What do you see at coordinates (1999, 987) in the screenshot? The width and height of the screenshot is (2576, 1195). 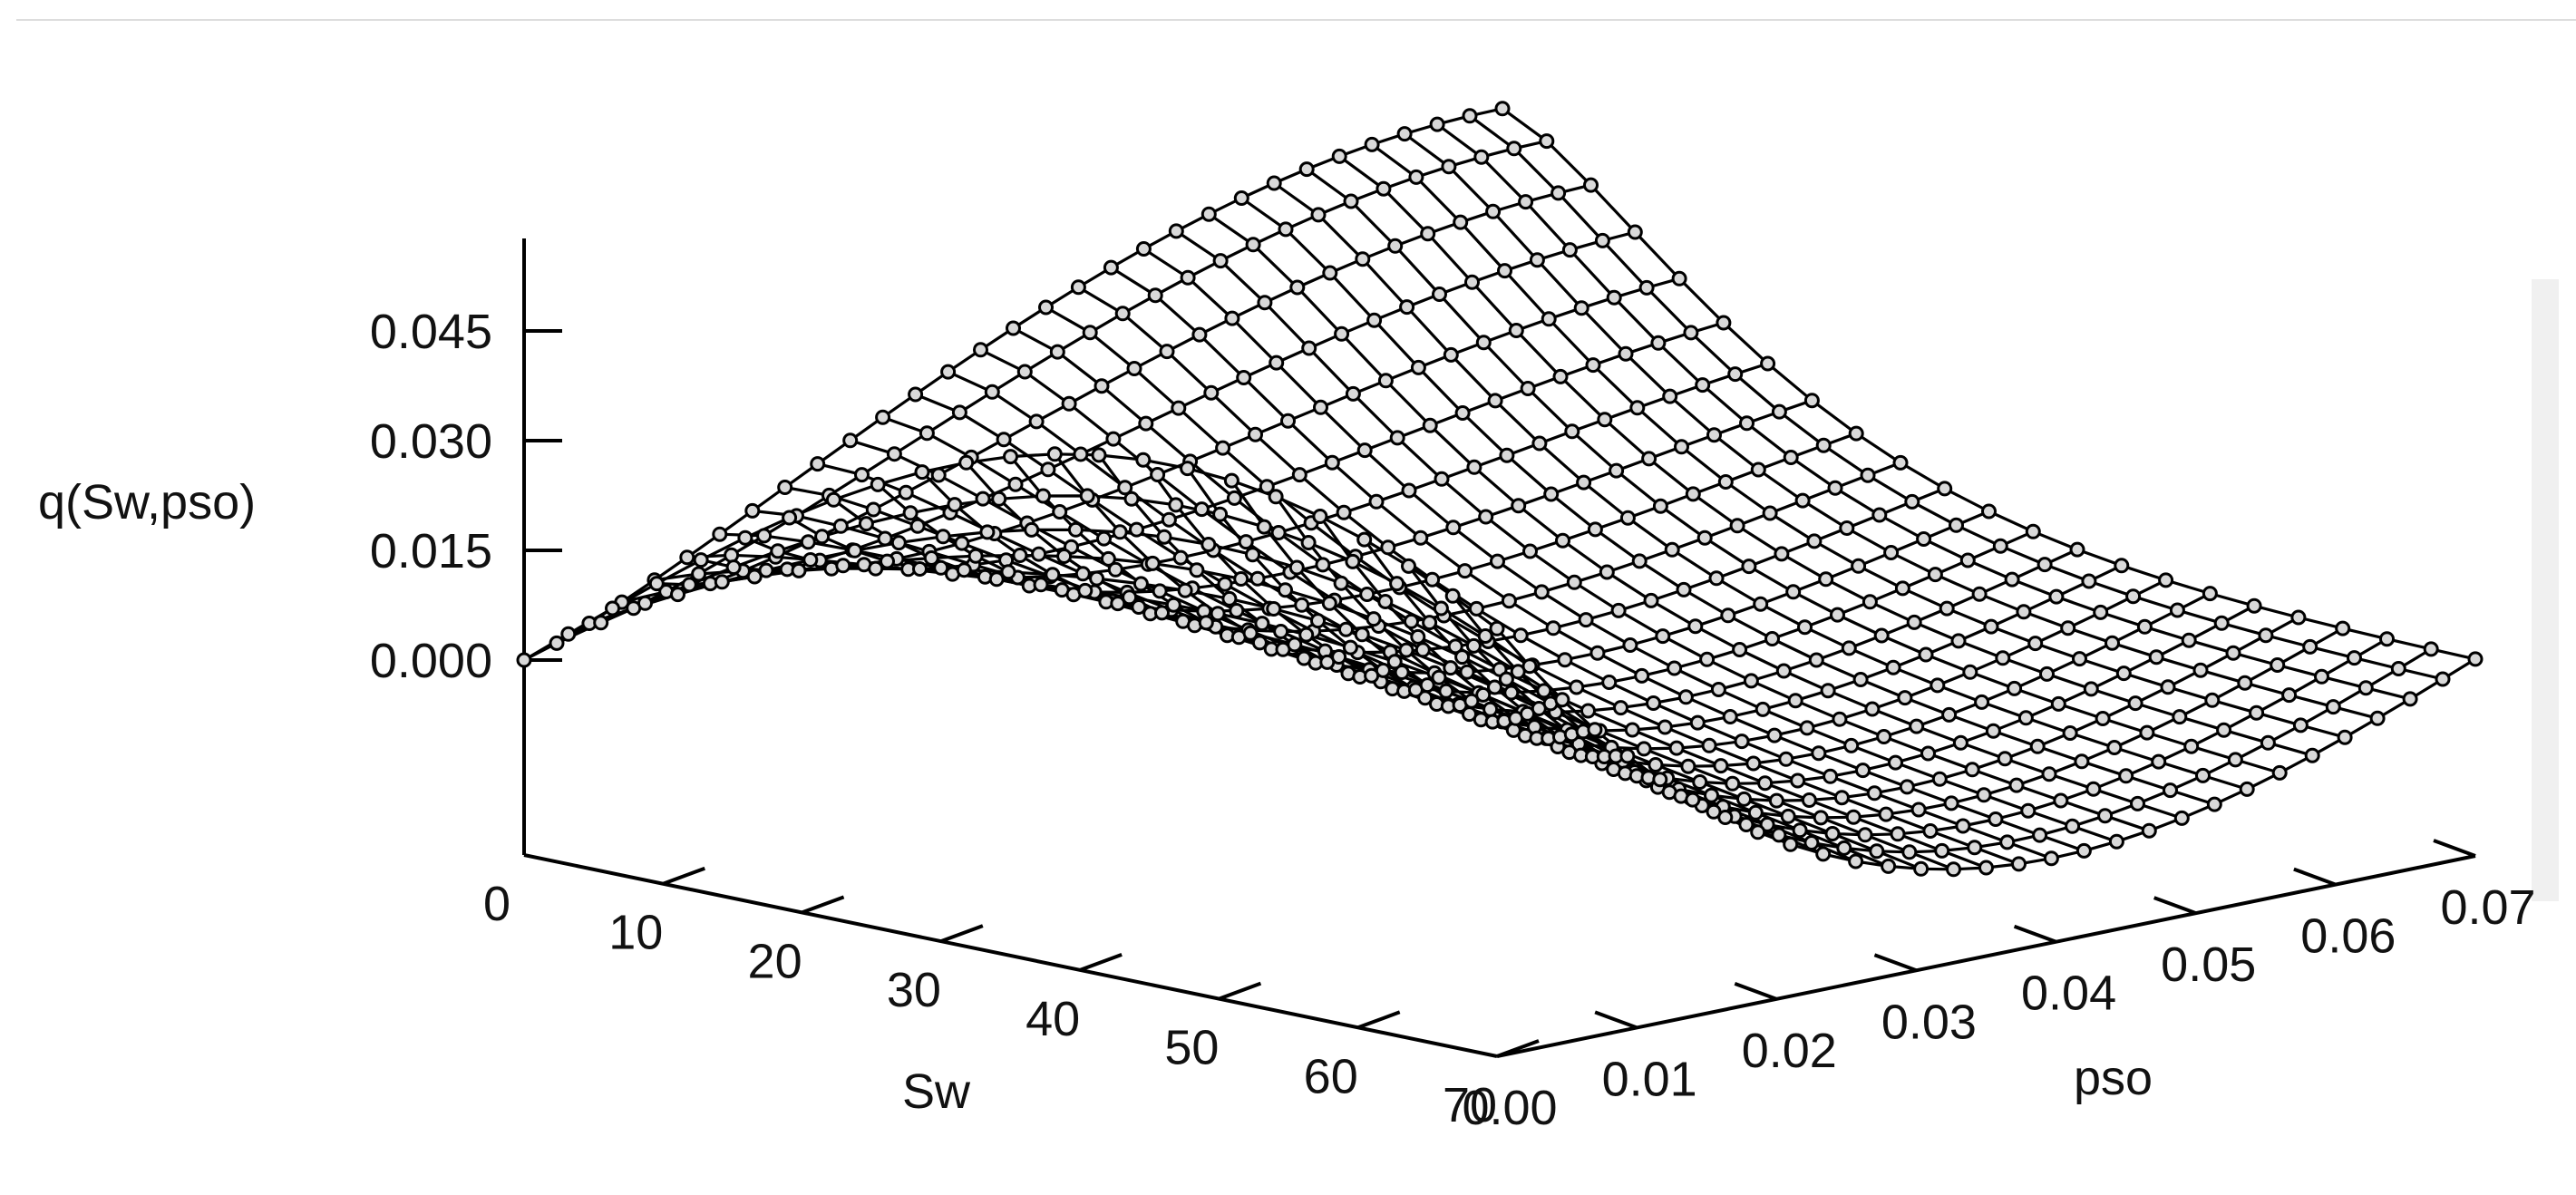 I see `pso-axis-ticks: 0.00 0.01 0.02 0.03 0.04 0.05 0.06 0.07` at bounding box center [1999, 987].